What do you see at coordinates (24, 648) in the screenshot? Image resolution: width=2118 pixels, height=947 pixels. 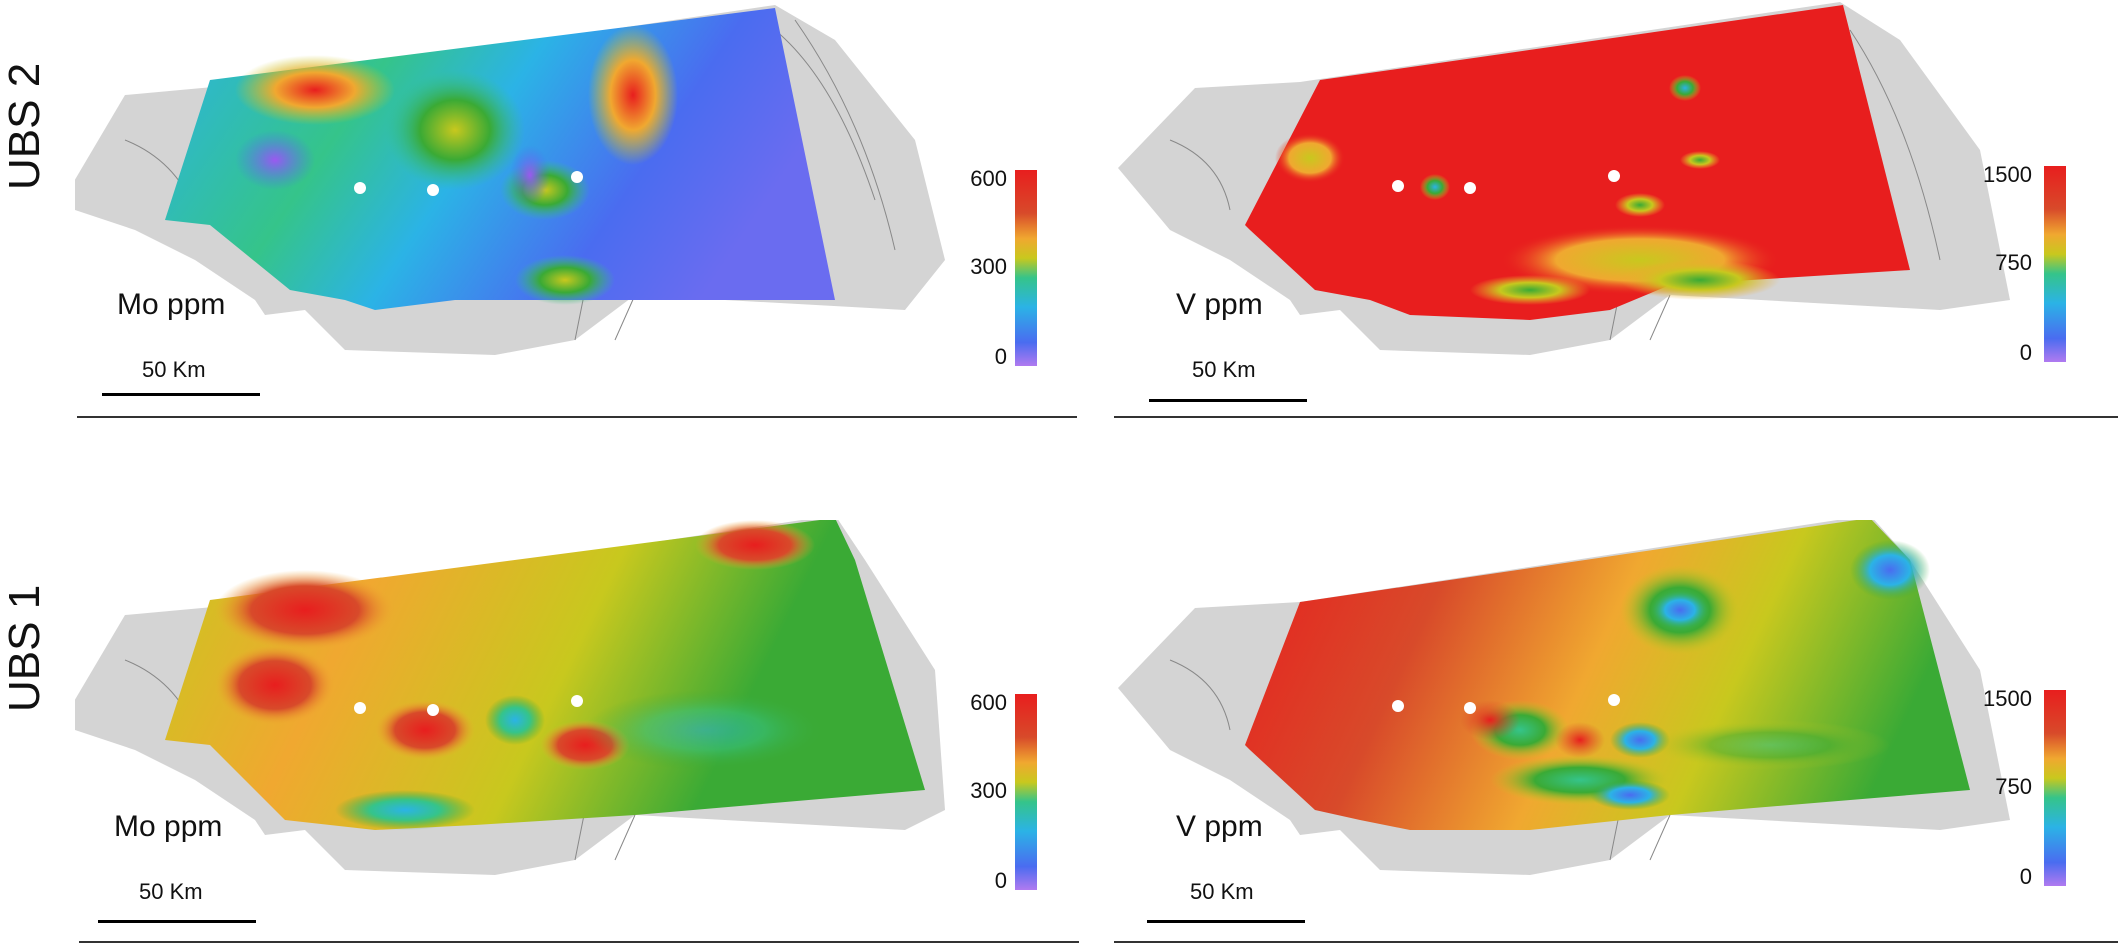 I see `row-label-ubs1: UBS 1` at bounding box center [24, 648].